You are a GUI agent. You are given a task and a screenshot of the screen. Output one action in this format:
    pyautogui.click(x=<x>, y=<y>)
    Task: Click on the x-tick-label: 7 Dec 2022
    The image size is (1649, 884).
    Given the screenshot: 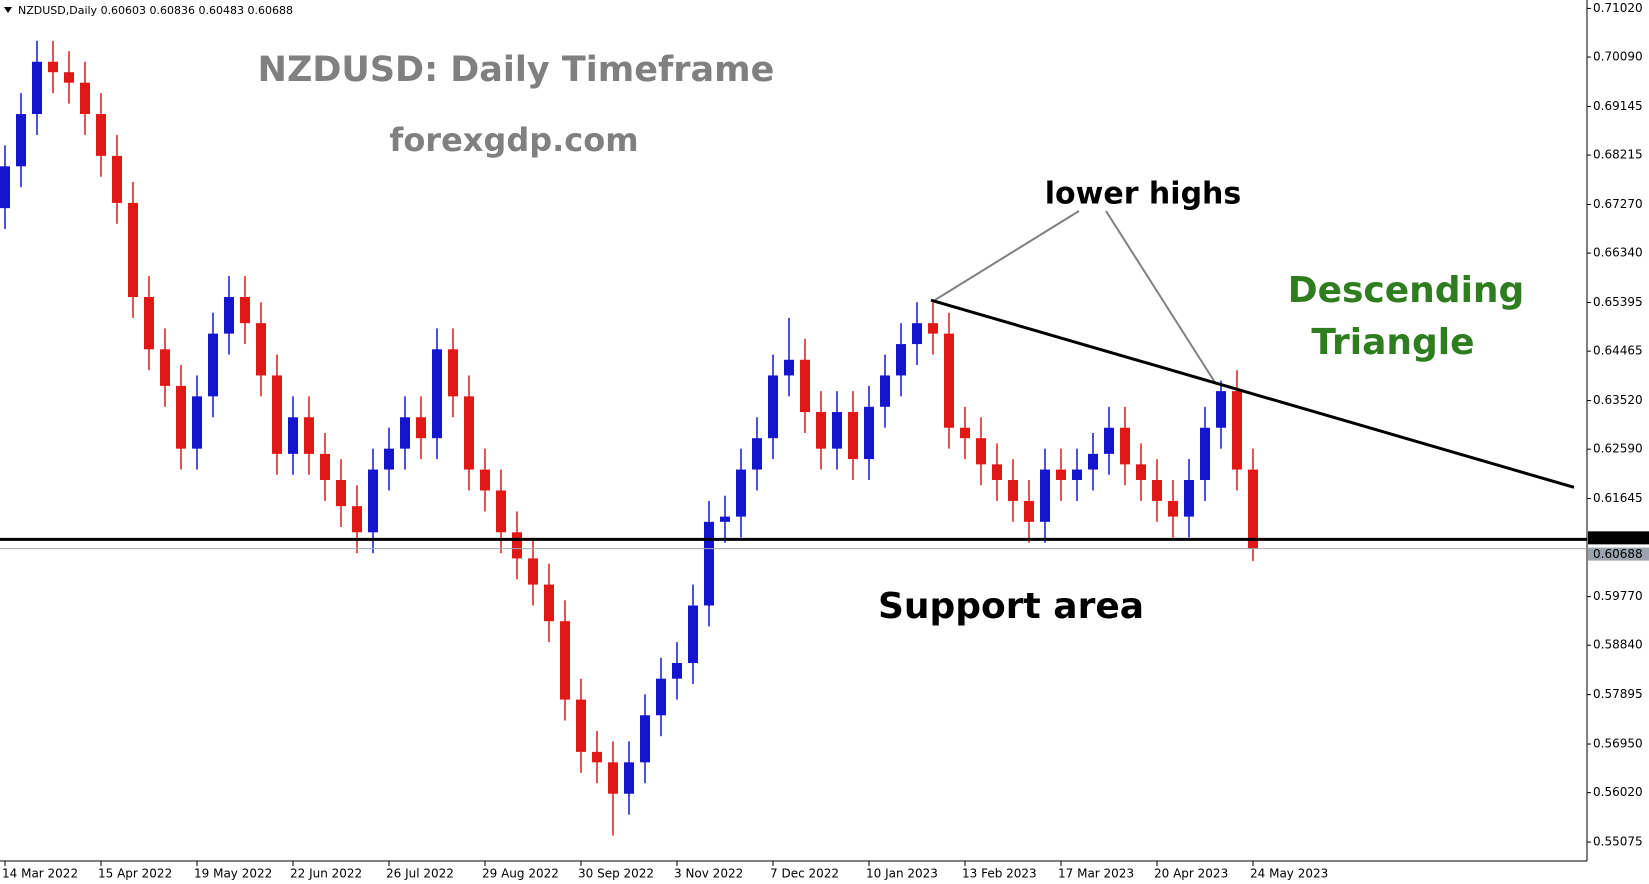 What is the action you would take?
    pyautogui.click(x=804, y=874)
    